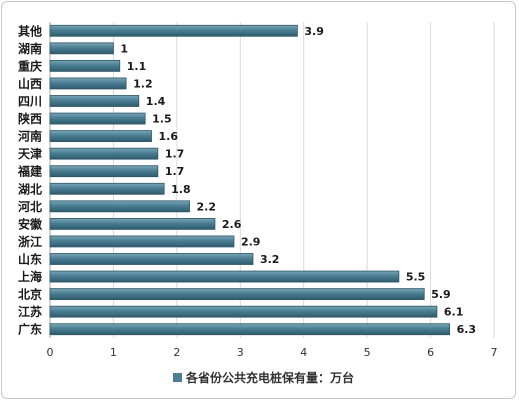  What do you see at coordinates (176, 352) in the screenshot?
I see `x-tick-label: 2` at bounding box center [176, 352].